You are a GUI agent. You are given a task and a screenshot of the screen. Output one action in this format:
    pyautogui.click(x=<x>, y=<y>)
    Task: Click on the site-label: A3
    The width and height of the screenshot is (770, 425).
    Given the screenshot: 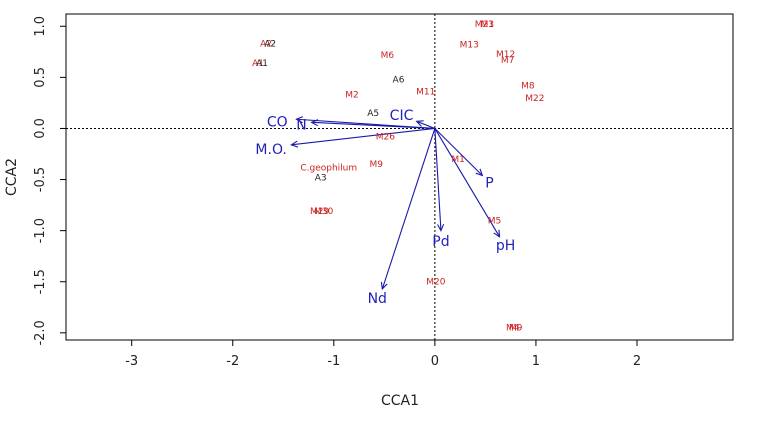 What is the action you would take?
    pyautogui.click(x=321, y=179)
    